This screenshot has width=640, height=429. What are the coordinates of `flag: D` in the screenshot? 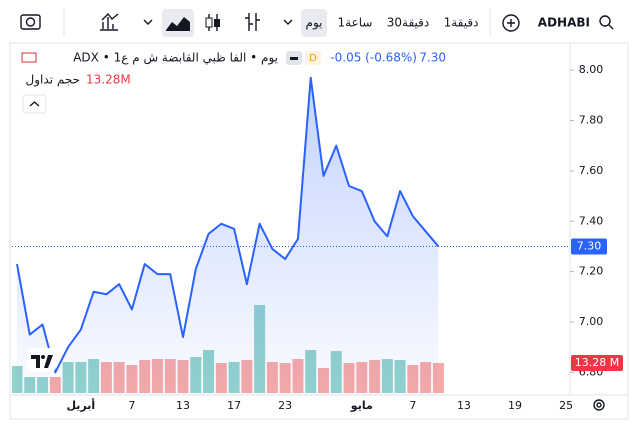 It's located at (313, 58).